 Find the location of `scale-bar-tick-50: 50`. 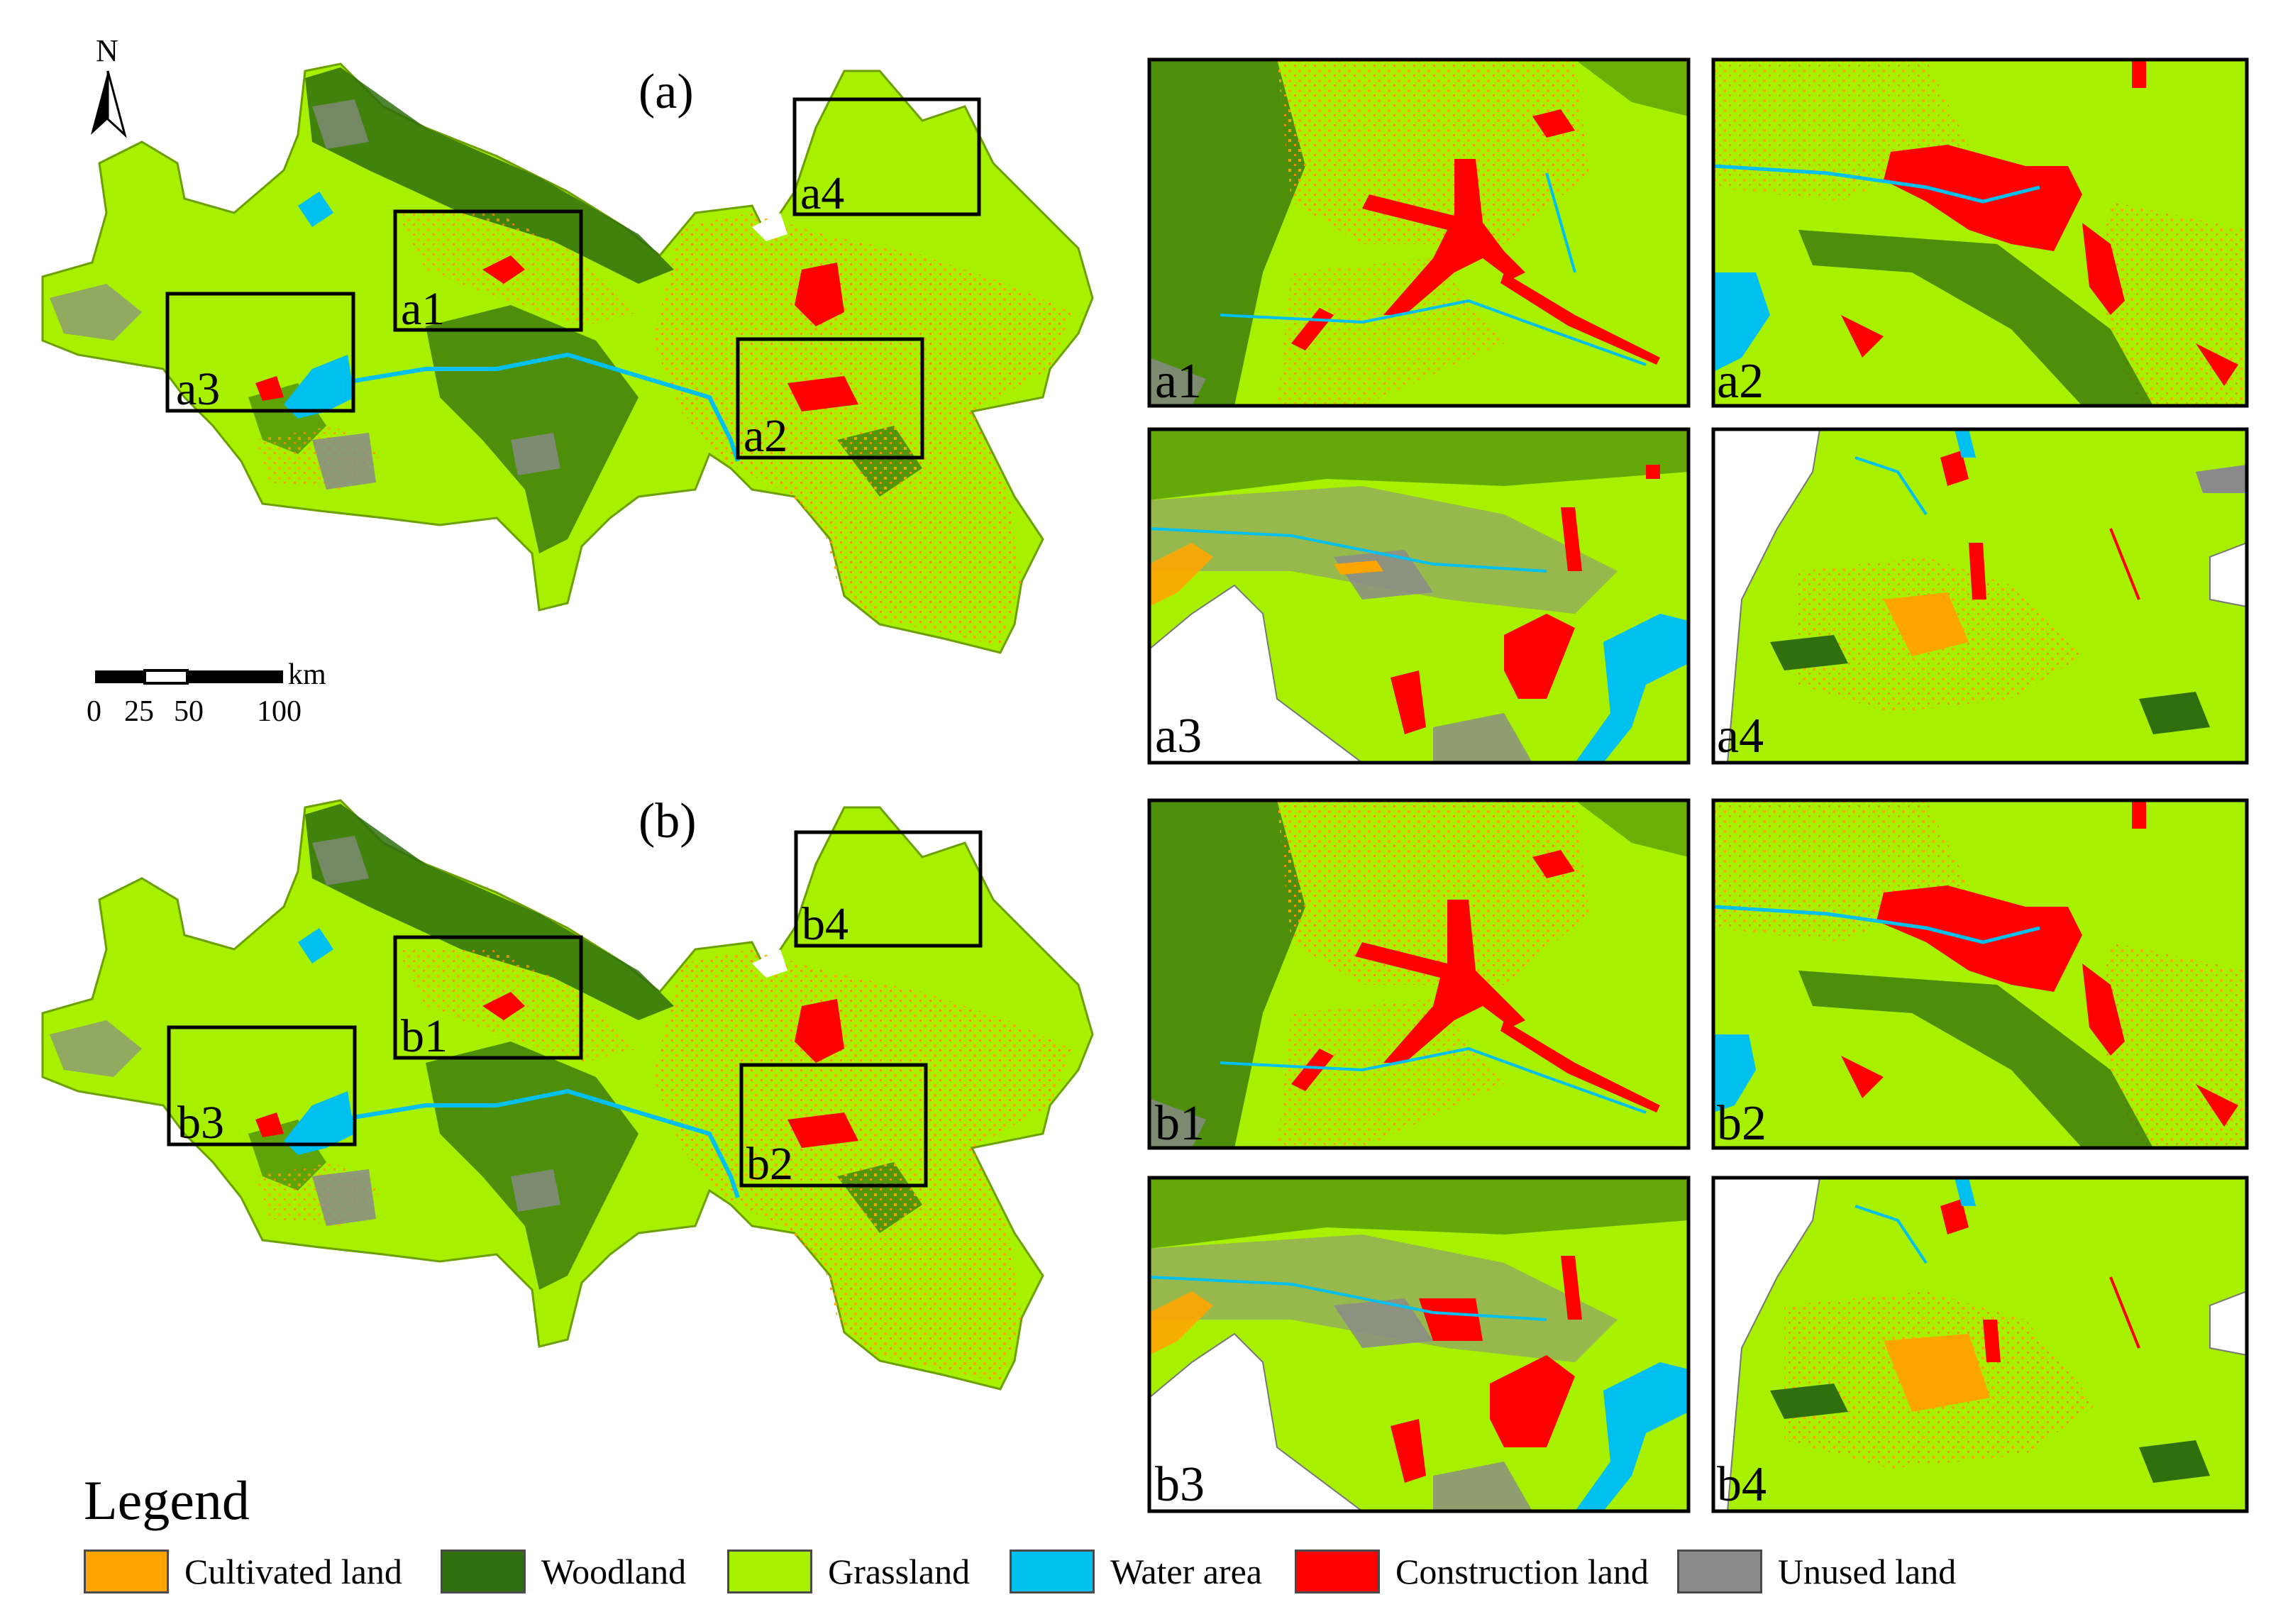

scale-bar-tick-50: 50 is located at coordinates (189, 711).